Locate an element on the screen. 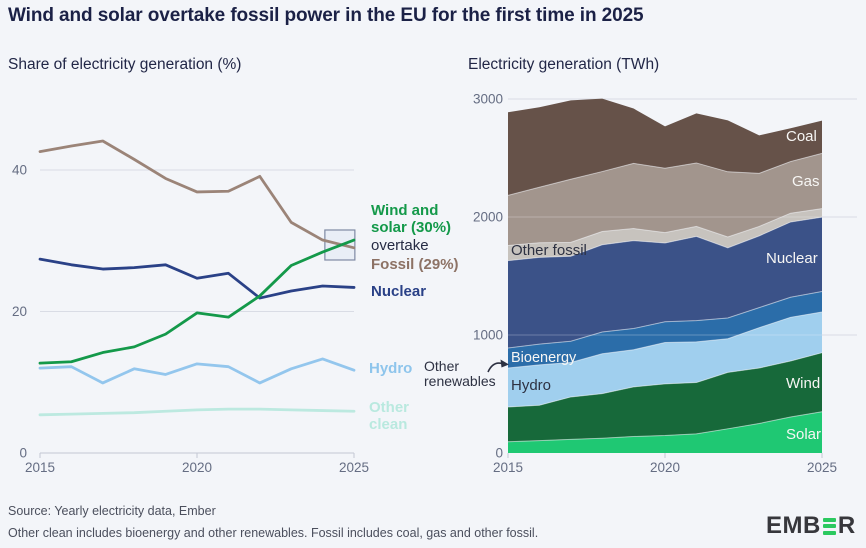 This screenshot has width=866, height=548. footer-source: Source: Yearly electricity data, Ember is located at coordinates (112, 511).